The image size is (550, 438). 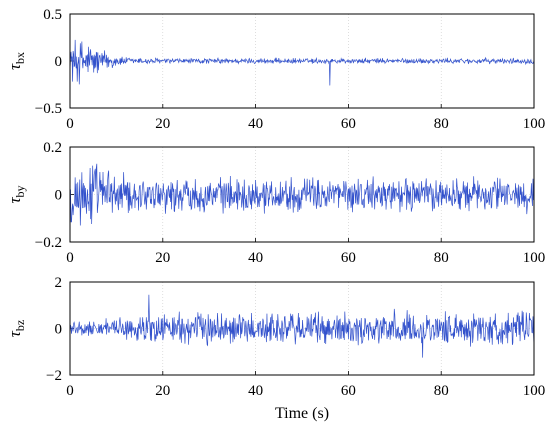 What do you see at coordinates (534, 258) in the screenshot?
I see `panel-2-xtick-label: 100` at bounding box center [534, 258].